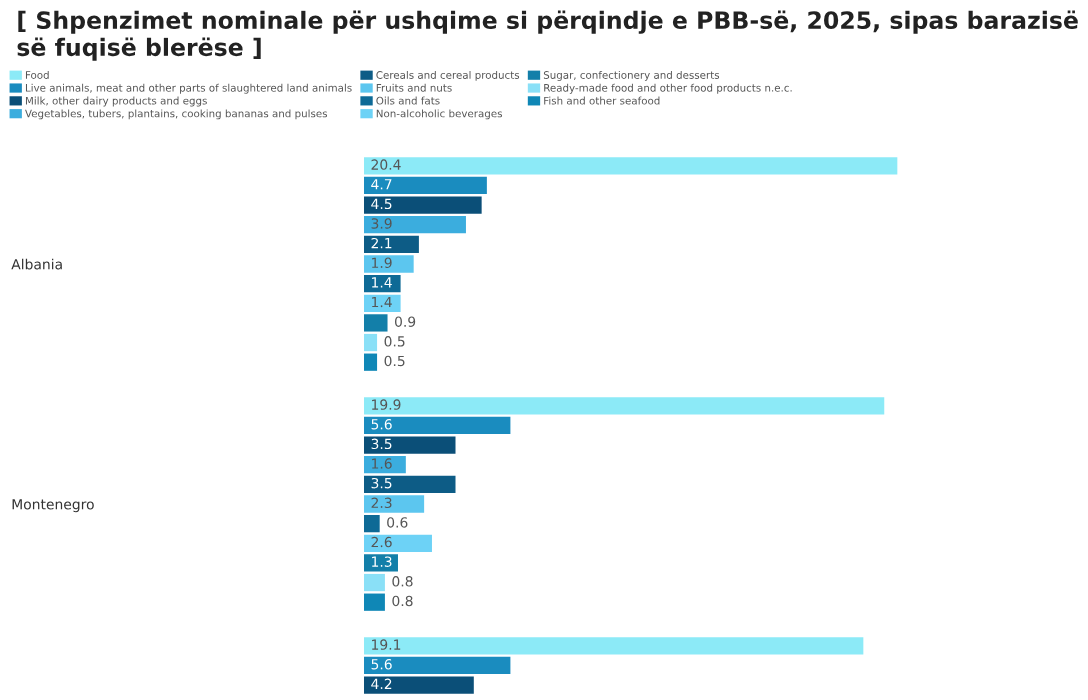 The image size is (1088, 700). Describe the element at coordinates (547, 35) in the screenshot. I see `chart-title: [ Shpenzimet nominale për ushqime si përqindje e PBB-së, 2025, sipas barazisë së fuqisë blerëse ]` at that location.